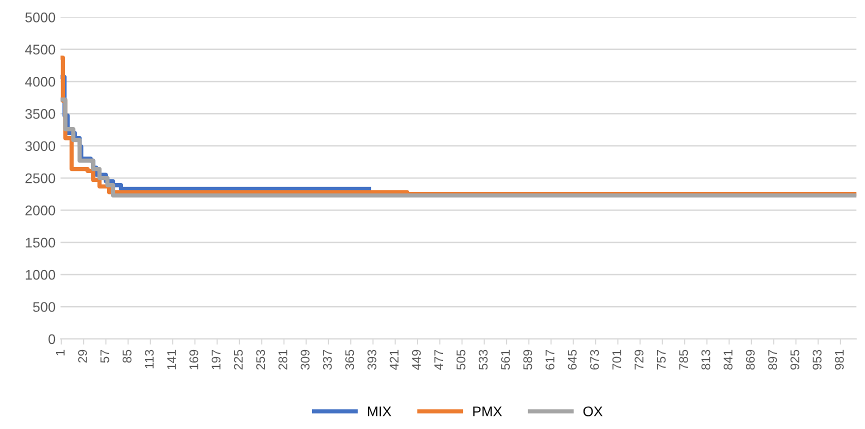 This screenshot has width=865, height=429. Describe the element at coordinates (683, 360) in the screenshot. I see `x-tick-label: 785` at that location.